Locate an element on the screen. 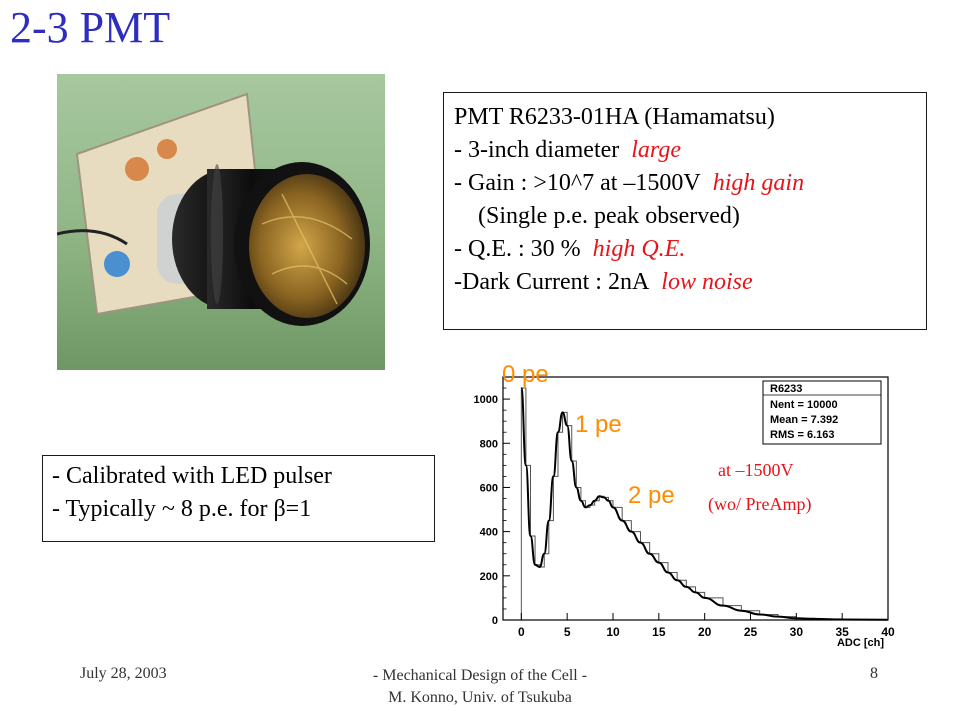 The image size is (960, 720). y-tick-label: 1000 is located at coordinates (486, 400).